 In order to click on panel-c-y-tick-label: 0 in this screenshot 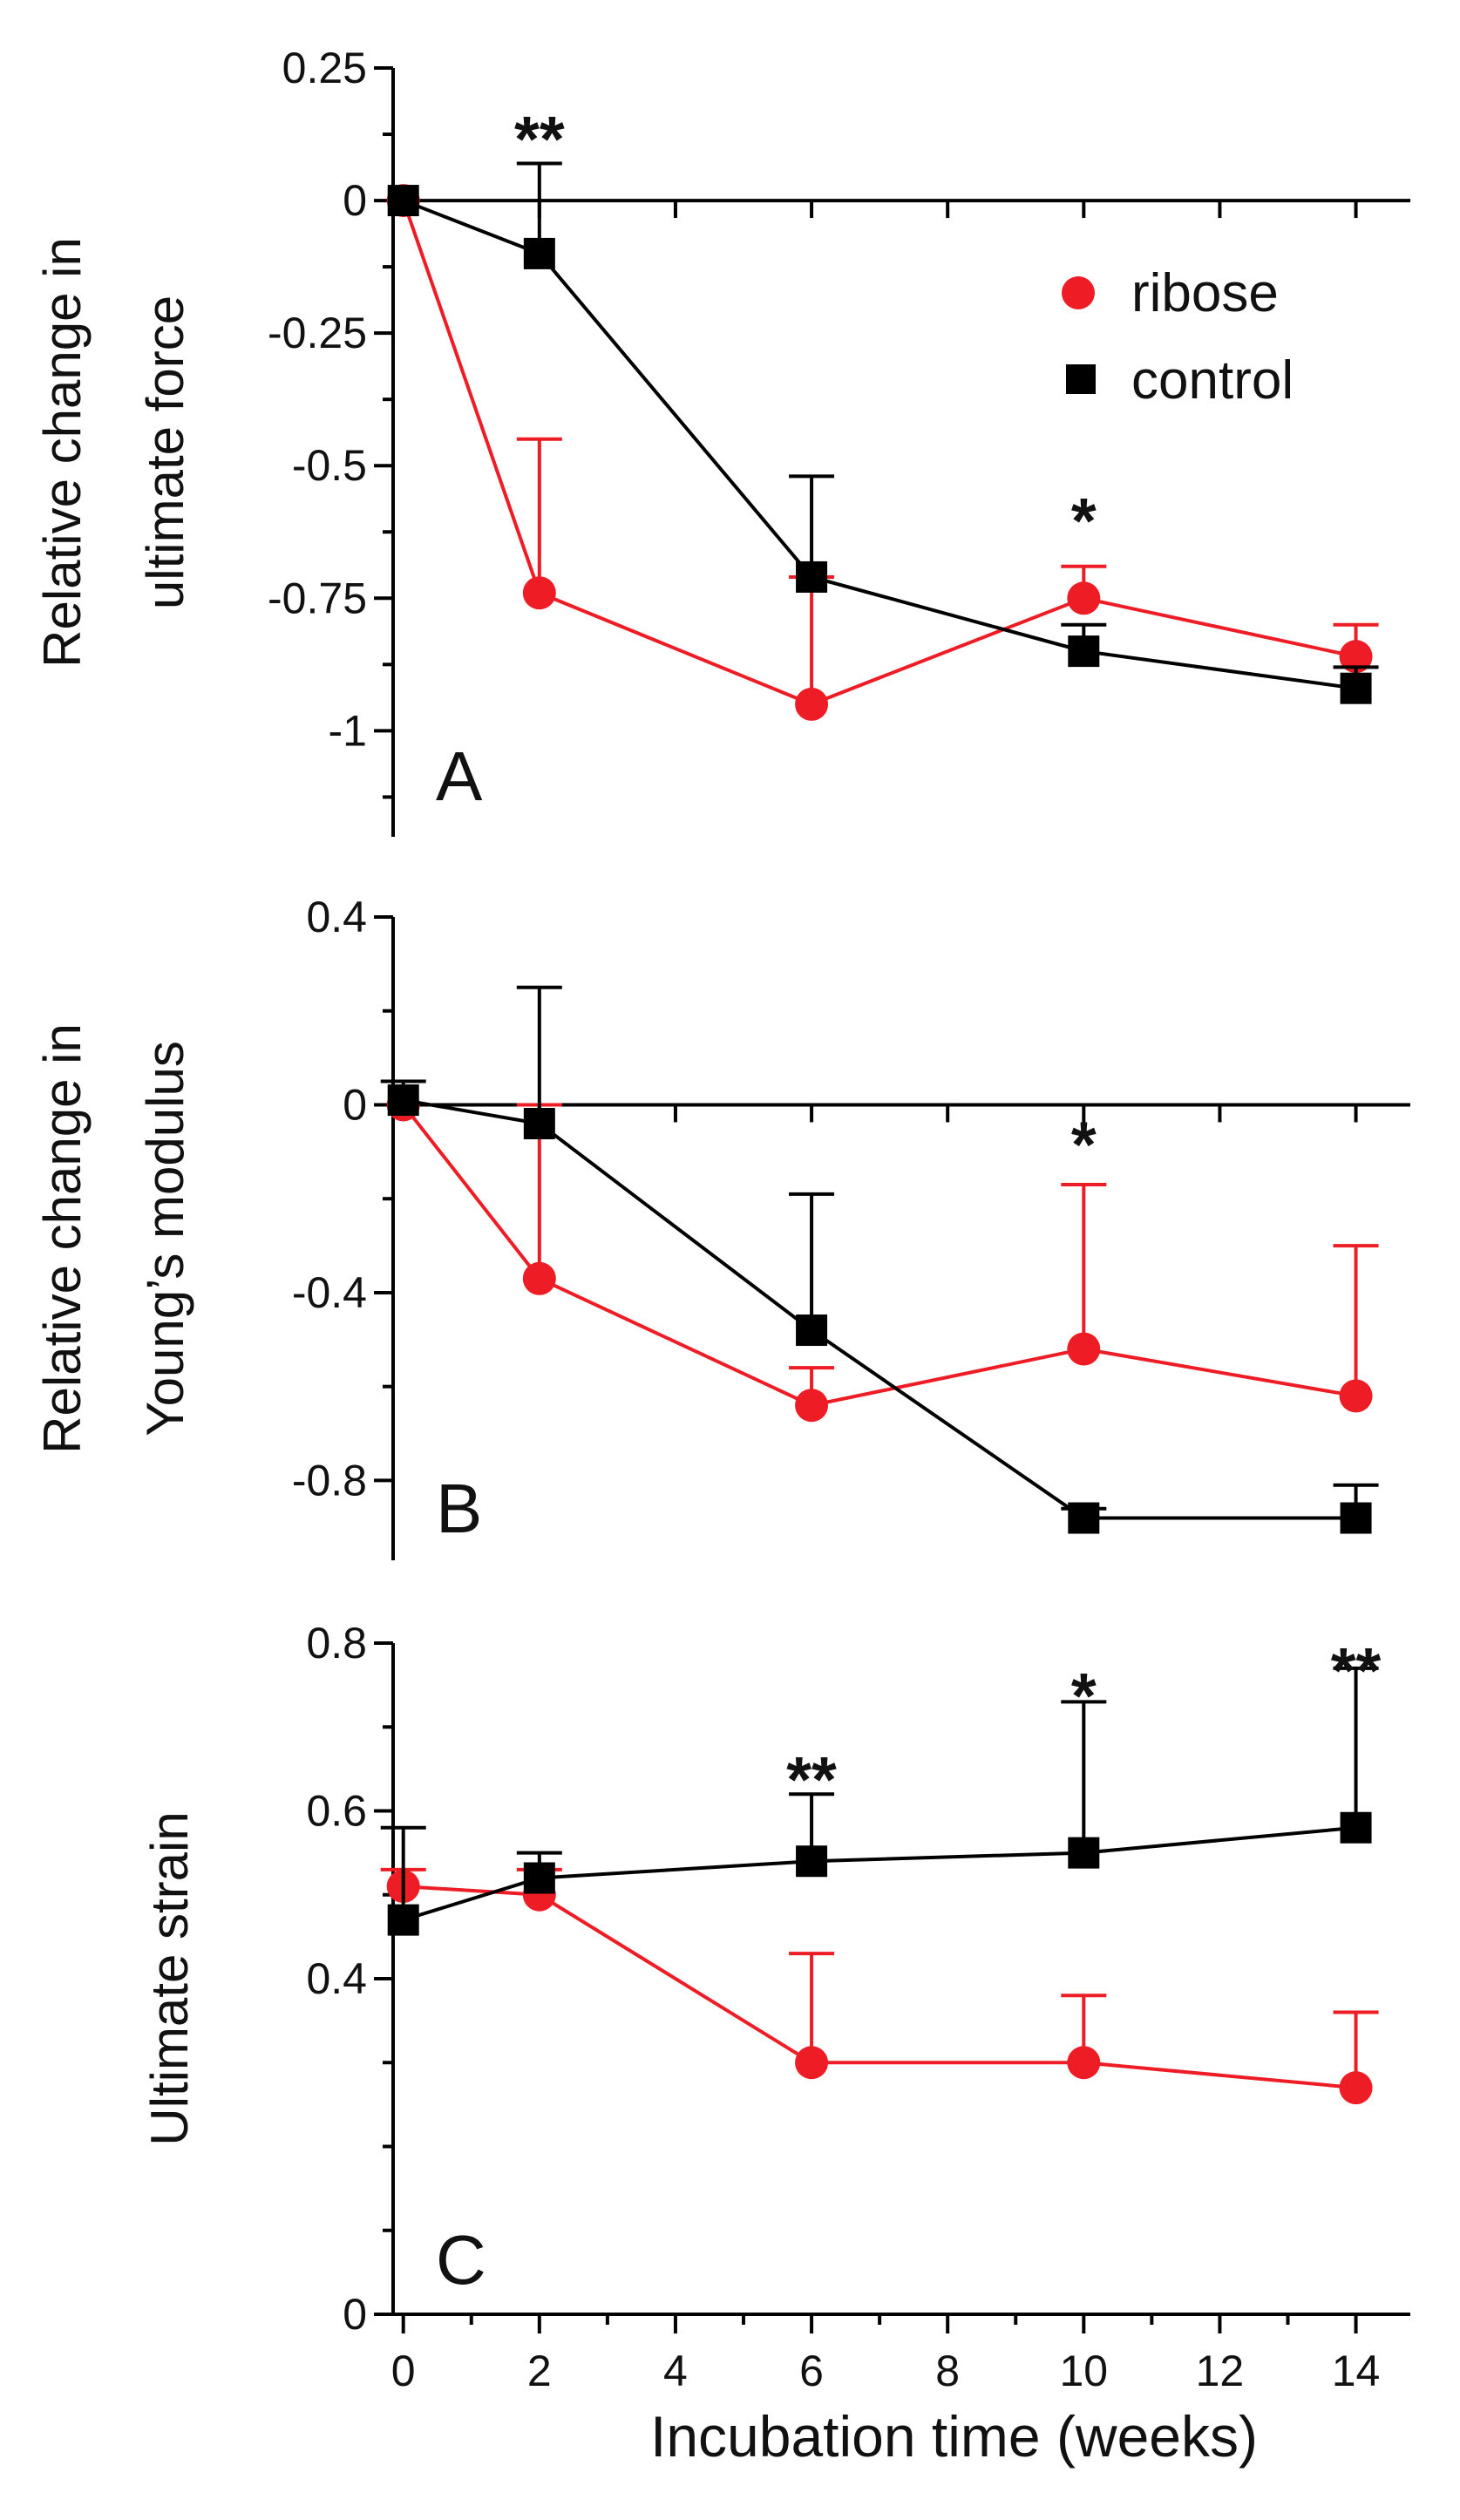, I will do `click(355, 2314)`.